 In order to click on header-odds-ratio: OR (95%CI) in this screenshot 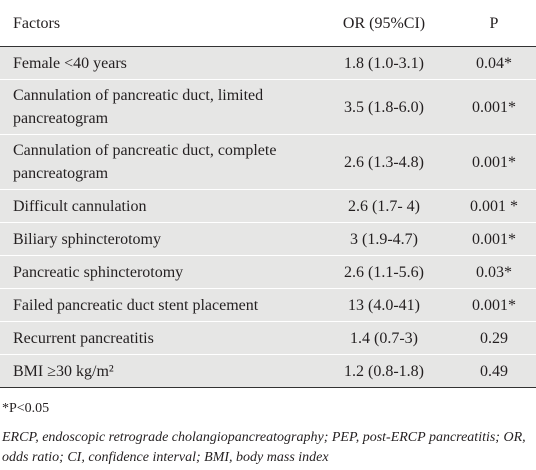, I will do `click(384, 23)`.